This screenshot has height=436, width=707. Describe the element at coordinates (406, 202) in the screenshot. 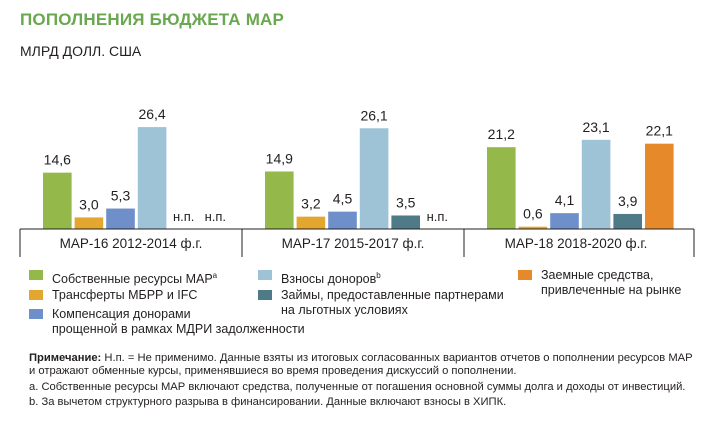

I see `data-label-loans-2: 3,5` at that location.